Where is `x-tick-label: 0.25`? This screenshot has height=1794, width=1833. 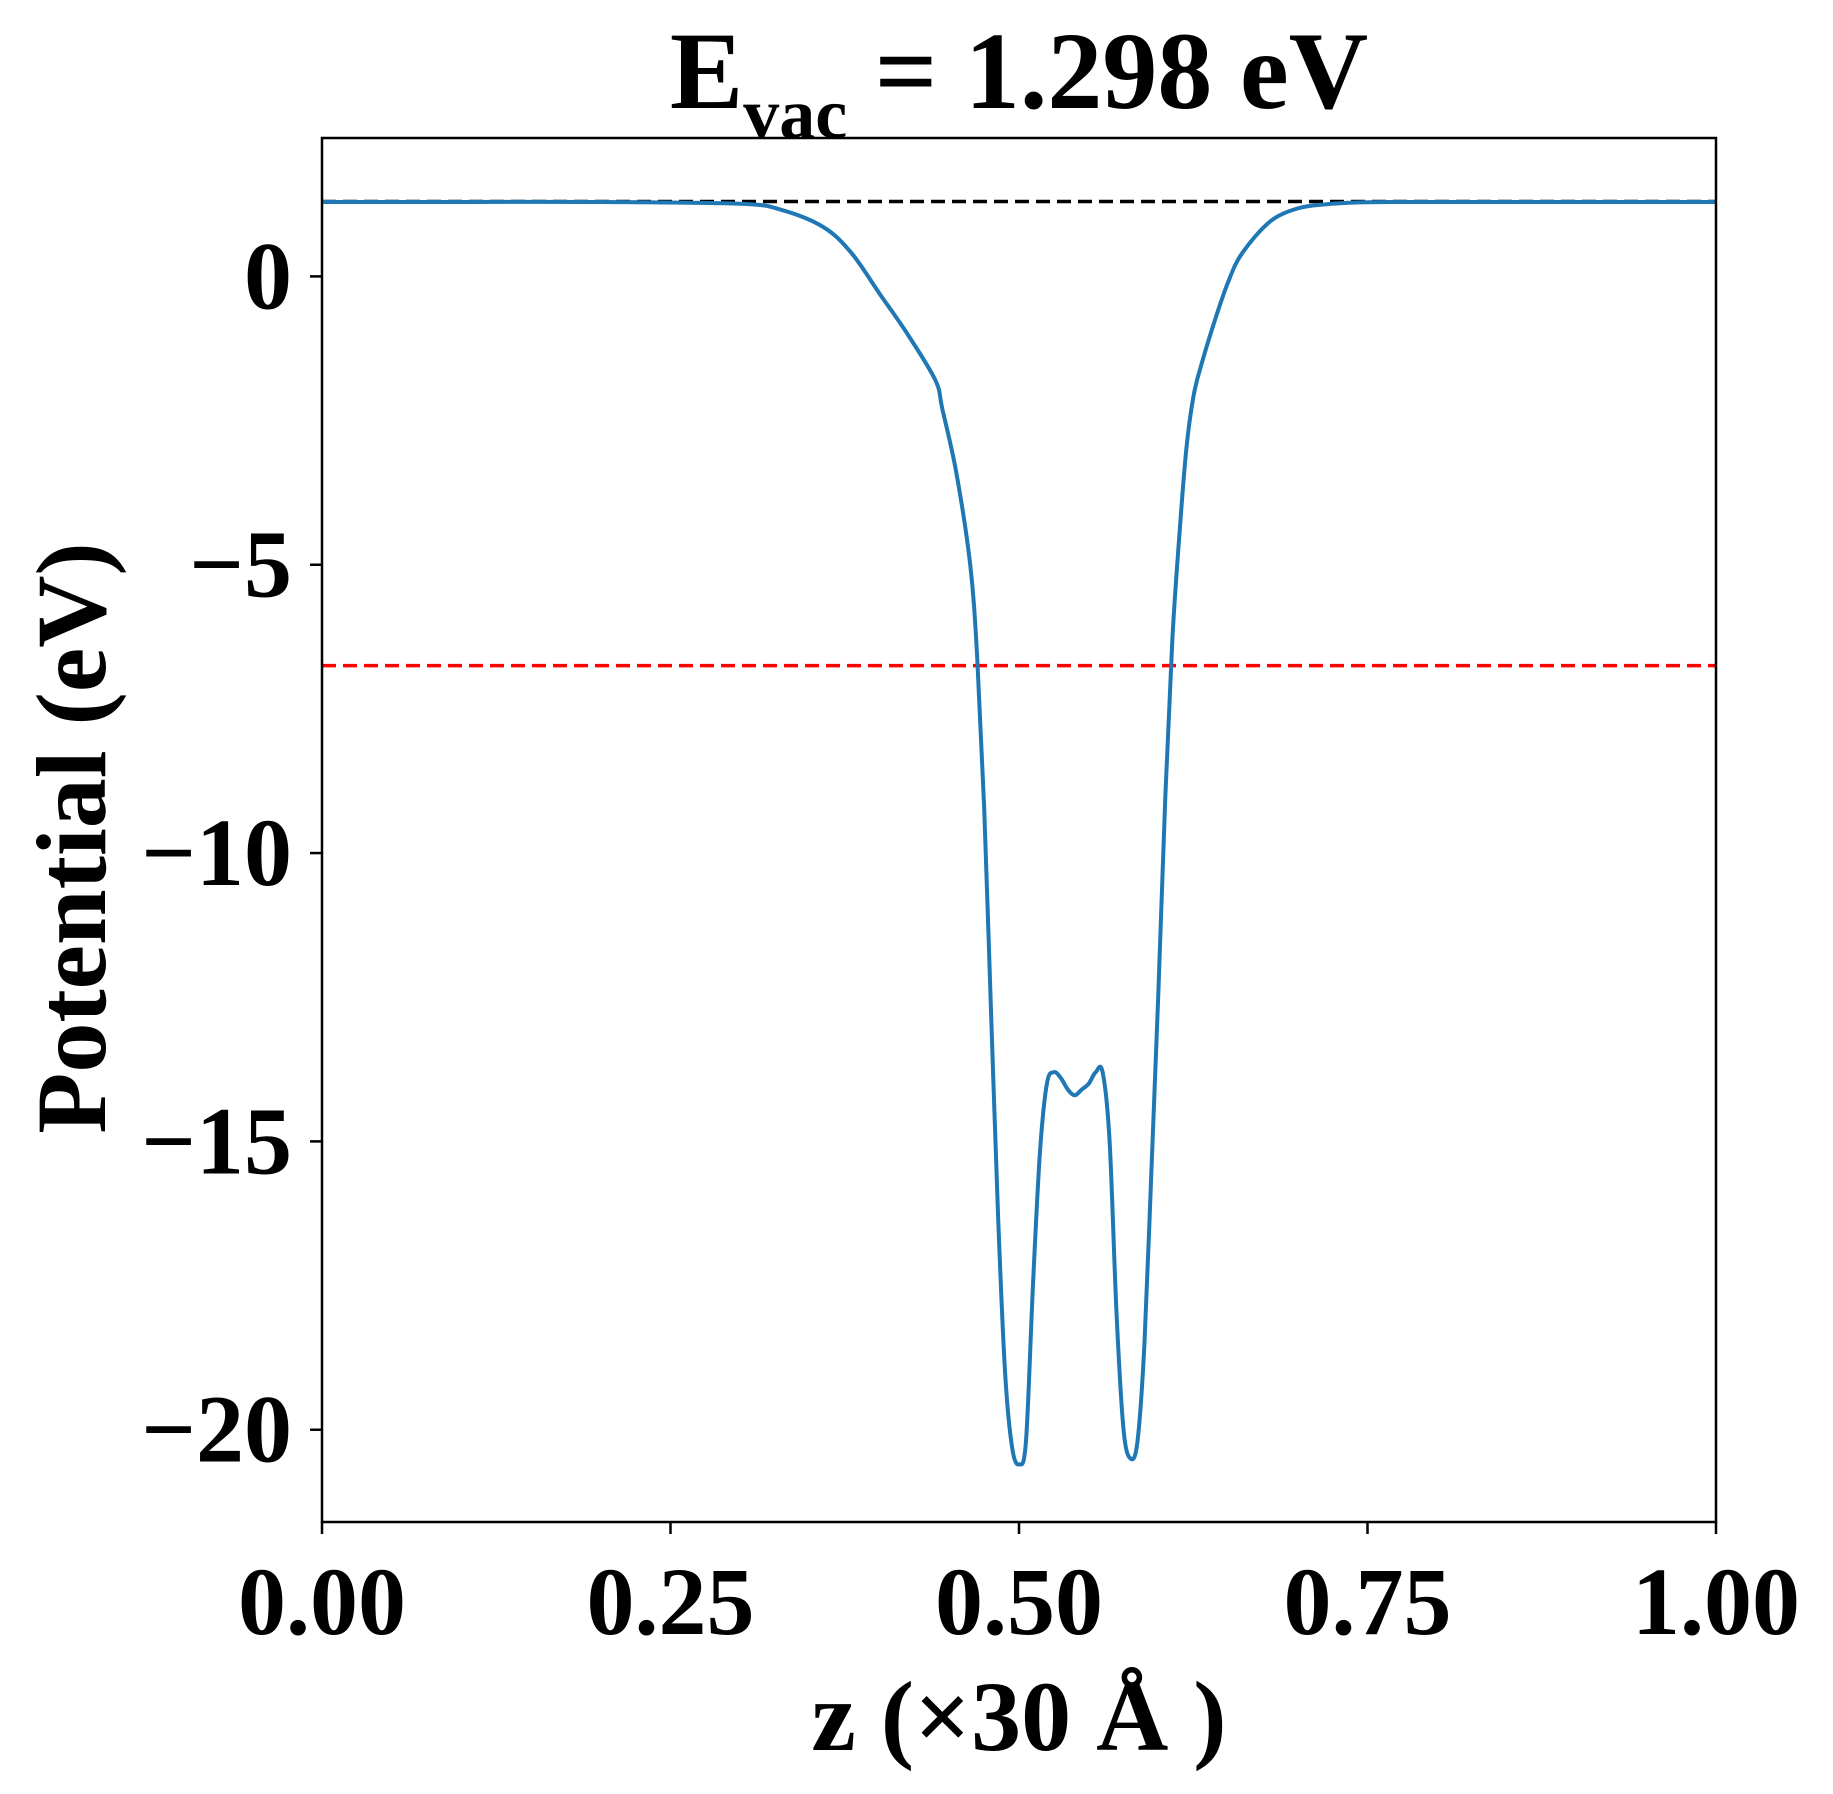 x-tick-label: 0.25 is located at coordinates (671, 1601).